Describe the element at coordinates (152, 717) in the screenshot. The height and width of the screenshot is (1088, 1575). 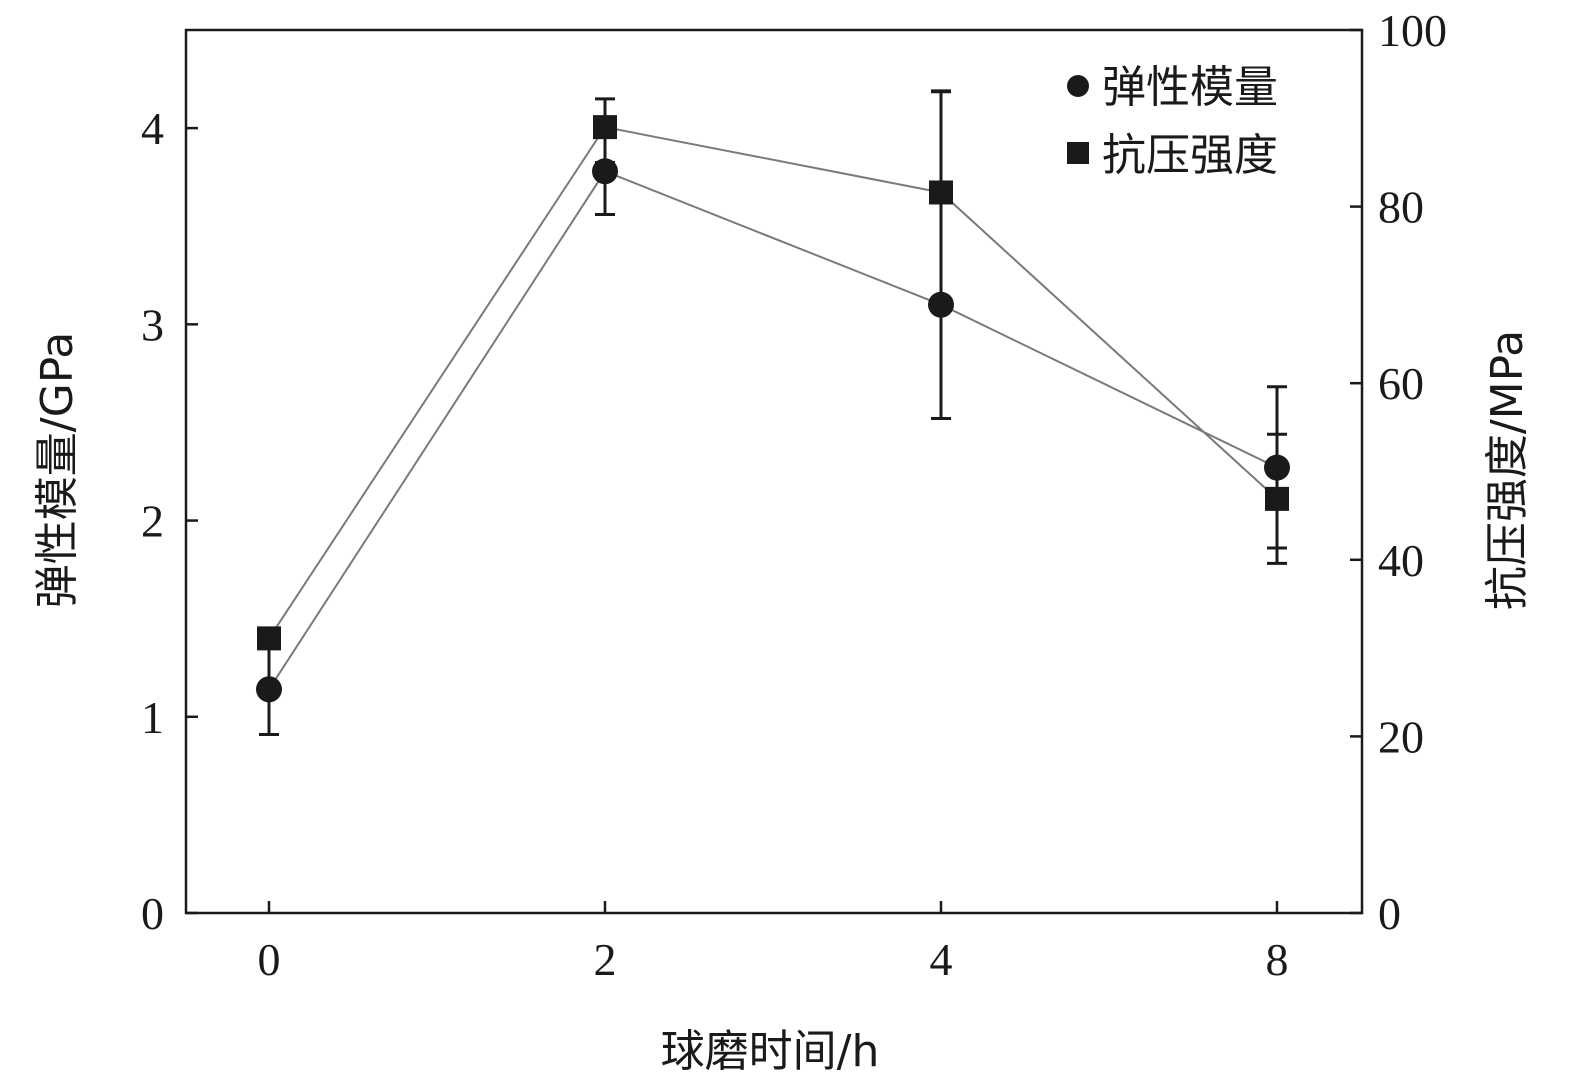
I see `y-left-tick-label: 1` at that location.